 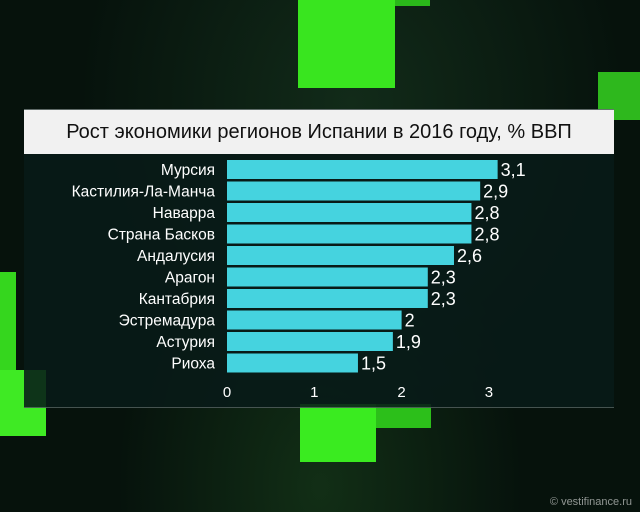 I want to click on value-label: 2,9, so click(x=495, y=192).